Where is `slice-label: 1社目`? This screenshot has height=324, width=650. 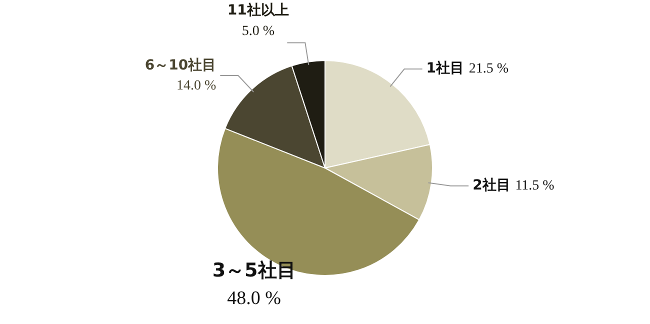 slice-label: 1社目 is located at coordinates (445, 68).